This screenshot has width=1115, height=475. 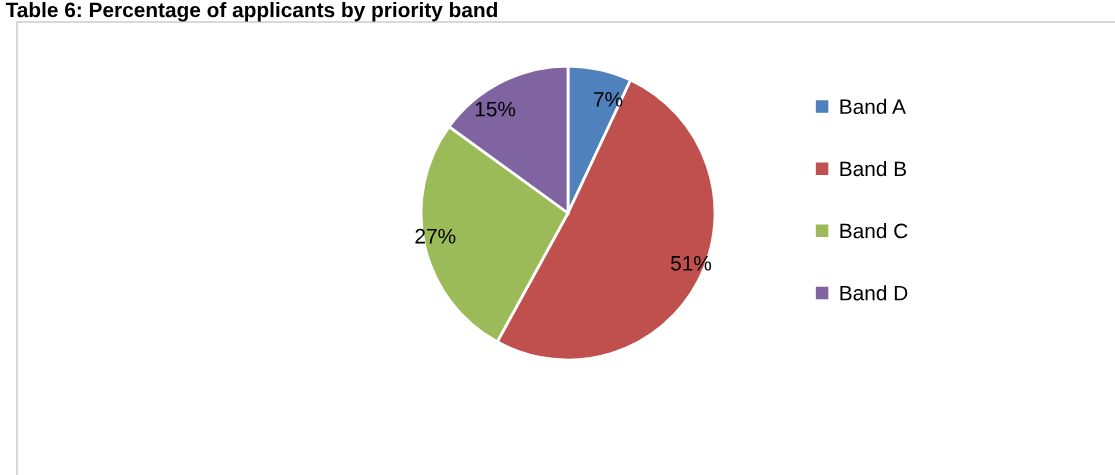 What do you see at coordinates (495, 109) in the screenshot?
I see `data-label: 15%` at bounding box center [495, 109].